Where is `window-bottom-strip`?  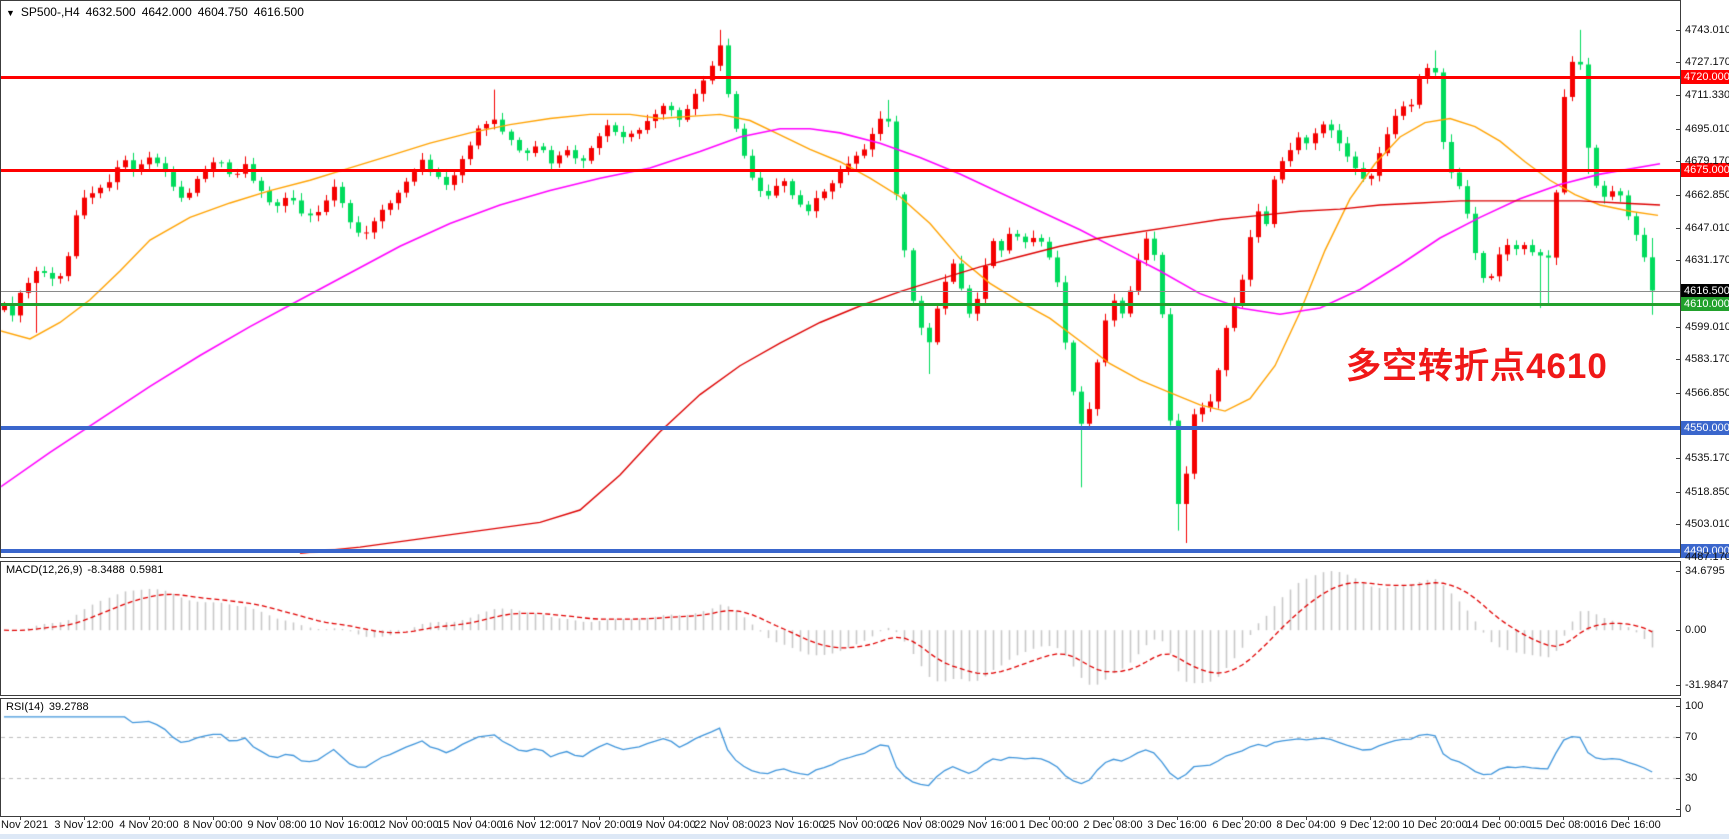
window-bottom-strip is located at coordinates (864, 836).